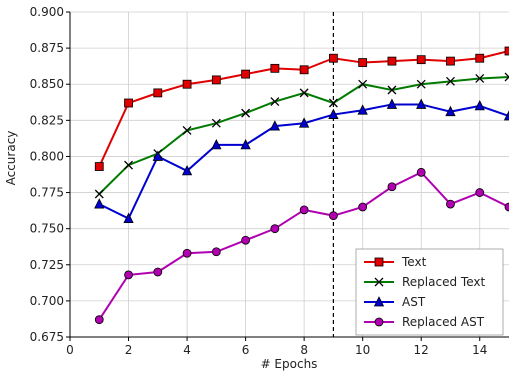 The height and width of the screenshot is (381, 509). I want to click on x-axis-label: # Epochs, so click(289, 364).